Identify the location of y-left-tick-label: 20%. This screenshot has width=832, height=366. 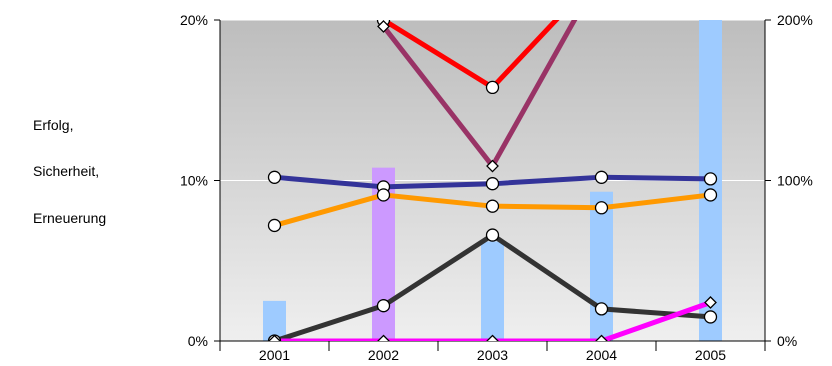
(194, 20).